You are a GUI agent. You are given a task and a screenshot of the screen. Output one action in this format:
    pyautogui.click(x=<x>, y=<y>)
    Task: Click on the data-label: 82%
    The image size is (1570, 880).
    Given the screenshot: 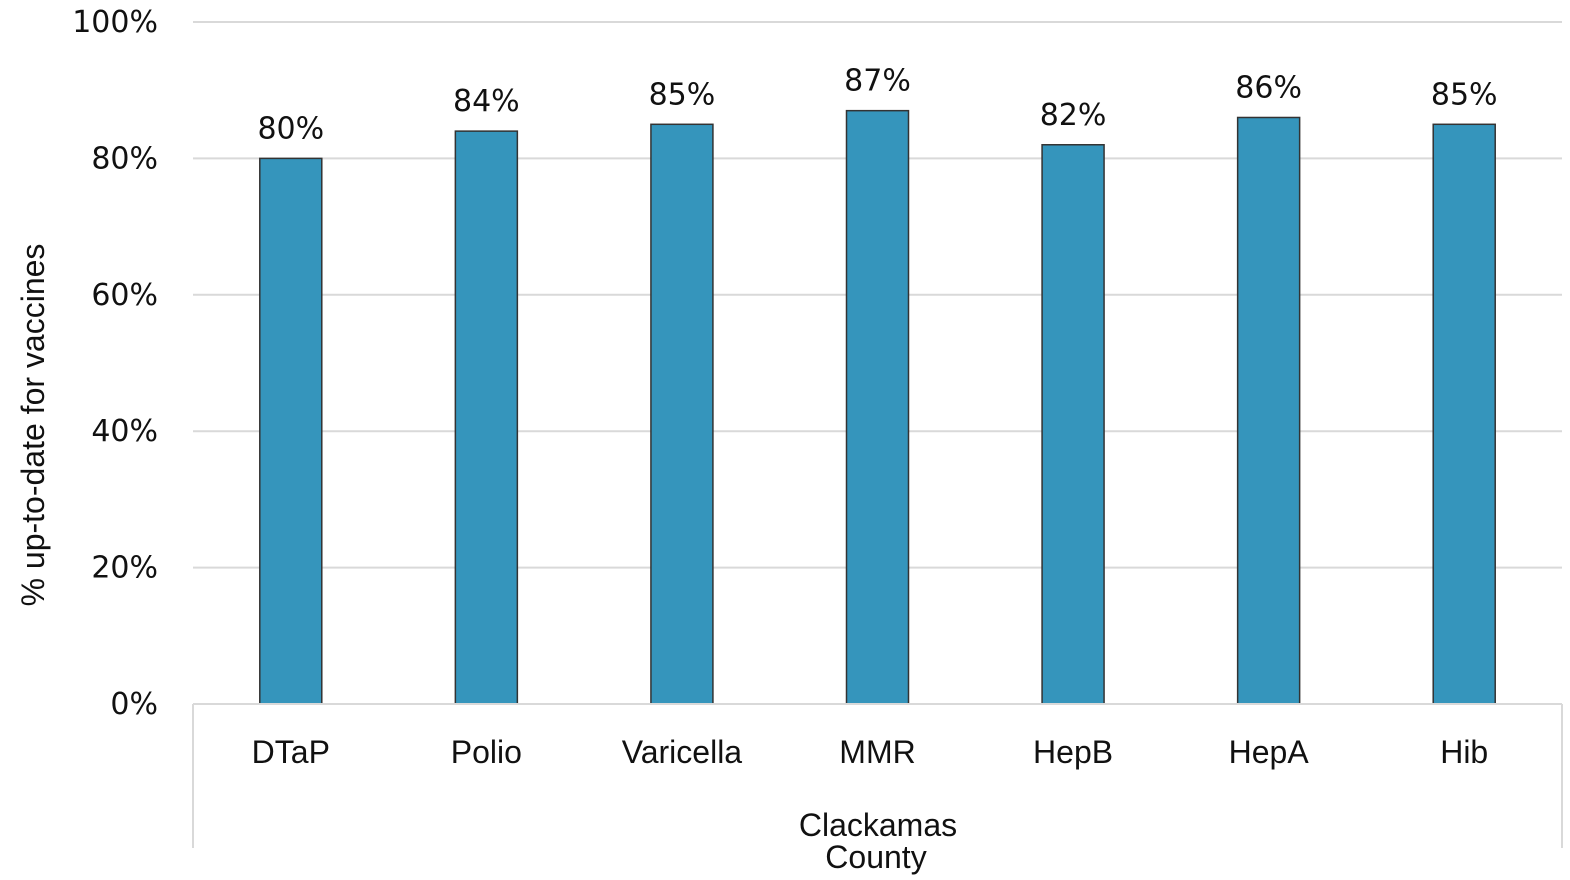 What is the action you would take?
    pyautogui.click(x=1073, y=115)
    